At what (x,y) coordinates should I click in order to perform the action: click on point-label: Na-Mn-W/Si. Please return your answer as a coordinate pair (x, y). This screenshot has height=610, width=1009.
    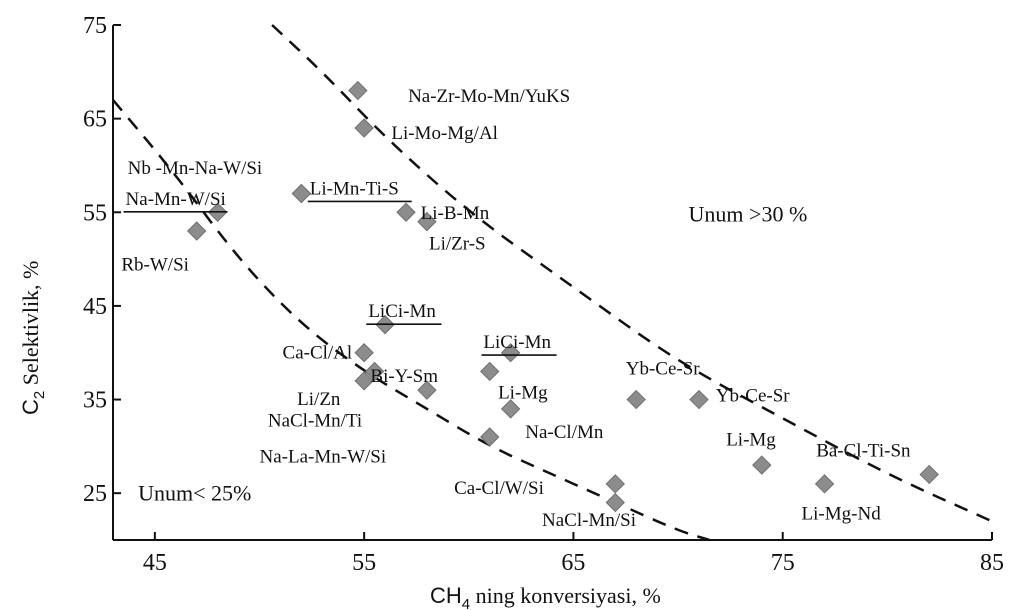
    Looking at the image, I should click on (176, 199).